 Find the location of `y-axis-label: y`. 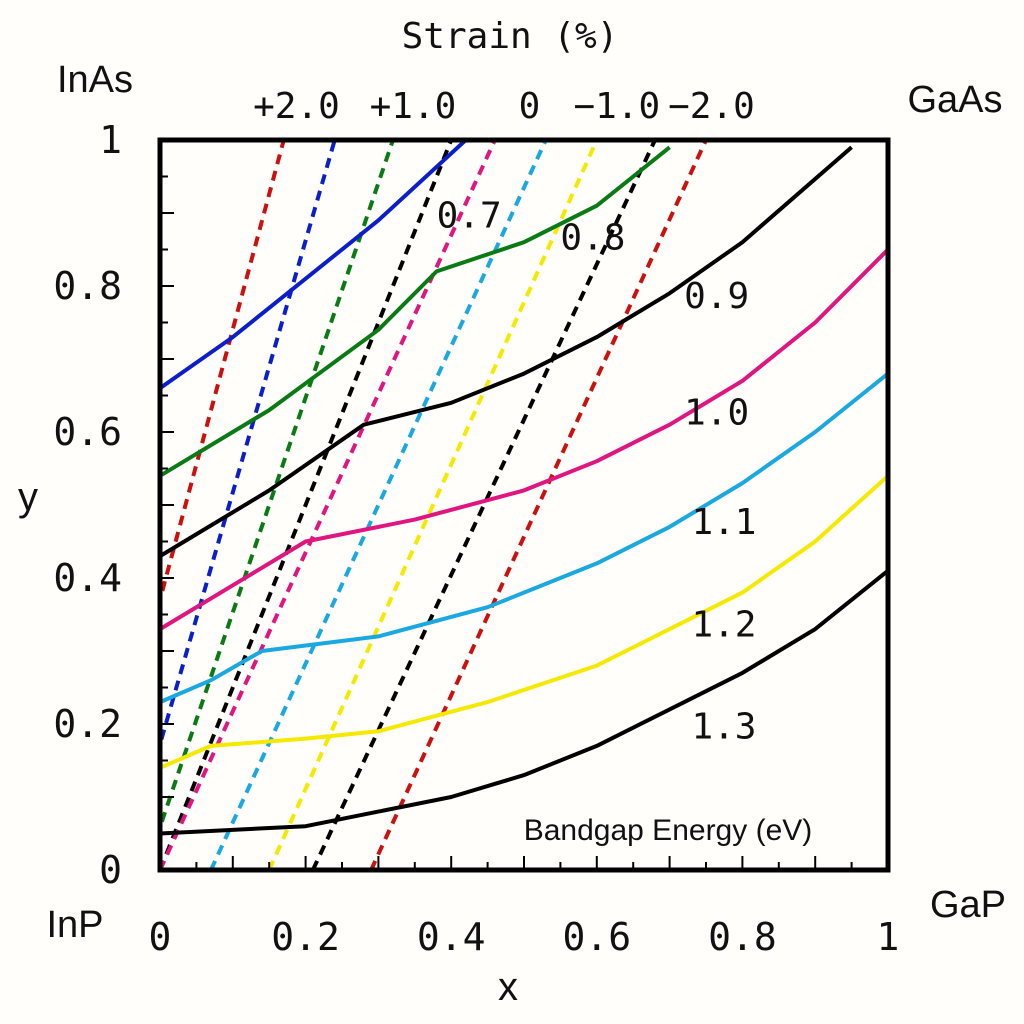

y-axis-label: y is located at coordinates (28, 497).